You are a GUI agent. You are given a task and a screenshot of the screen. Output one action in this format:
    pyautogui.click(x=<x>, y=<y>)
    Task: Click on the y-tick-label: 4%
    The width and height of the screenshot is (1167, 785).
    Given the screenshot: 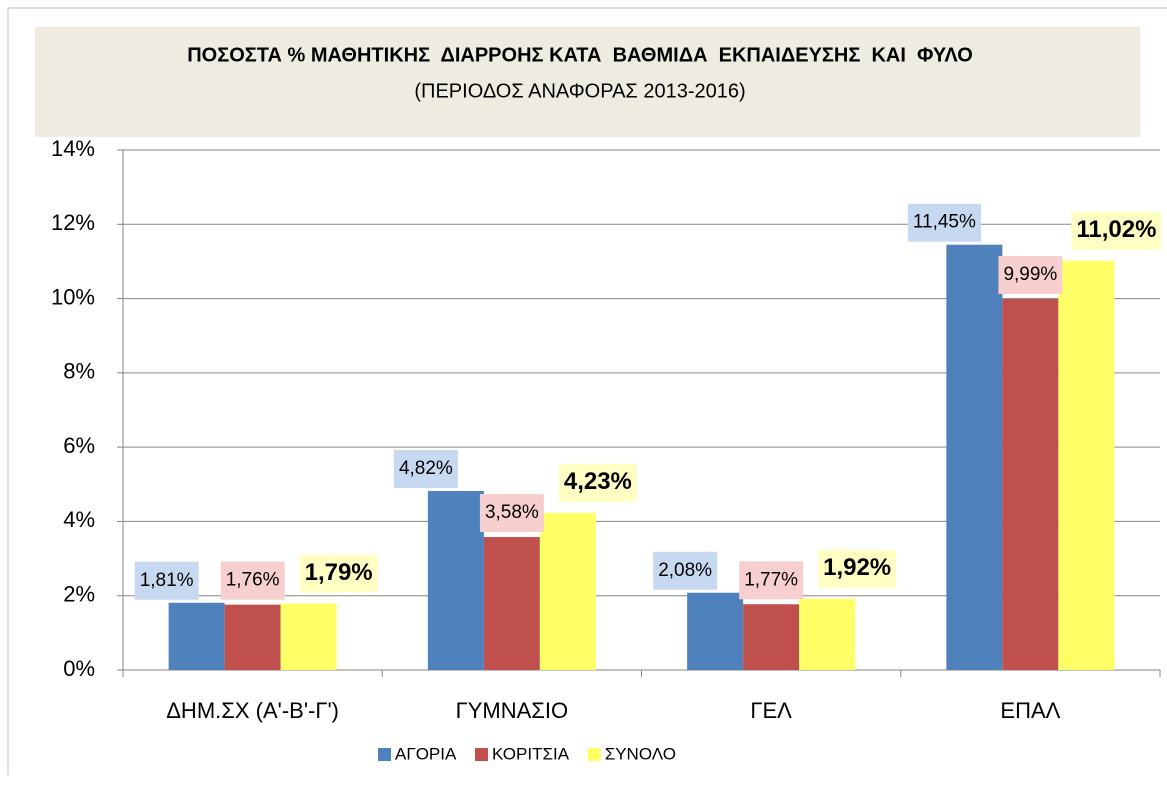 What is the action you would take?
    pyautogui.click(x=79, y=519)
    